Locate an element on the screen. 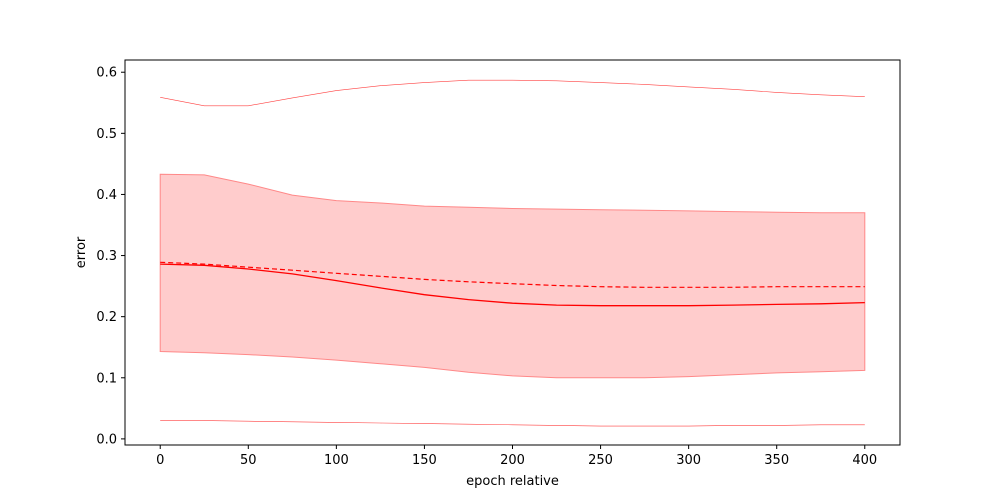 The height and width of the screenshot is (500, 1000). x-tick-label: 300 is located at coordinates (688, 460).